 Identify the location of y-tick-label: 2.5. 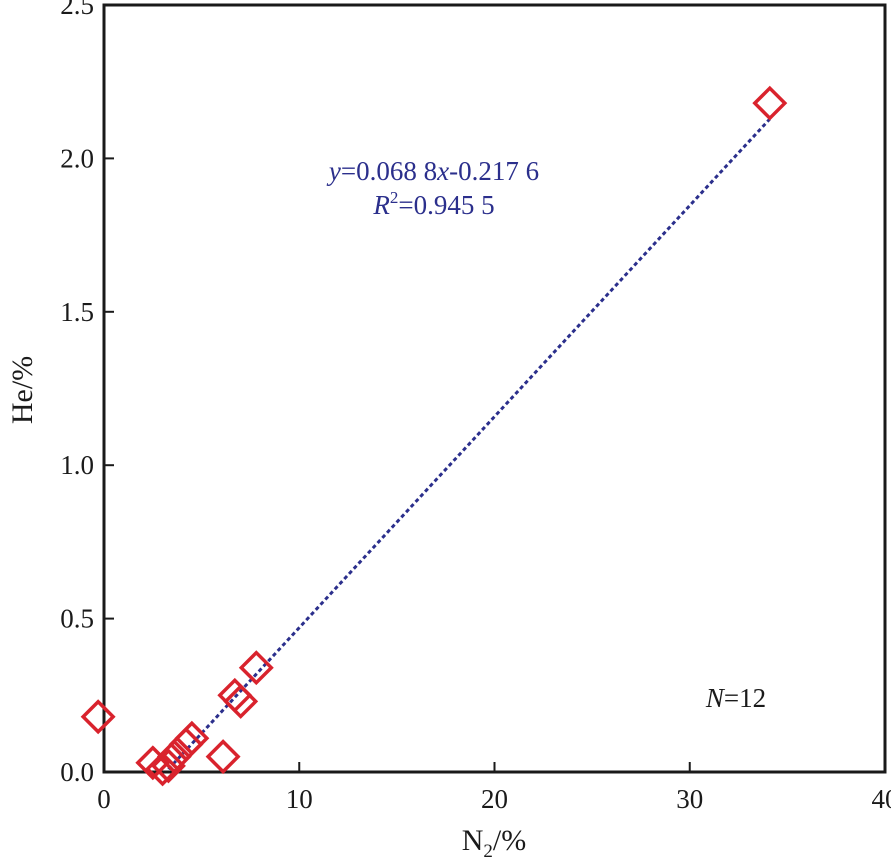
(77, 10).